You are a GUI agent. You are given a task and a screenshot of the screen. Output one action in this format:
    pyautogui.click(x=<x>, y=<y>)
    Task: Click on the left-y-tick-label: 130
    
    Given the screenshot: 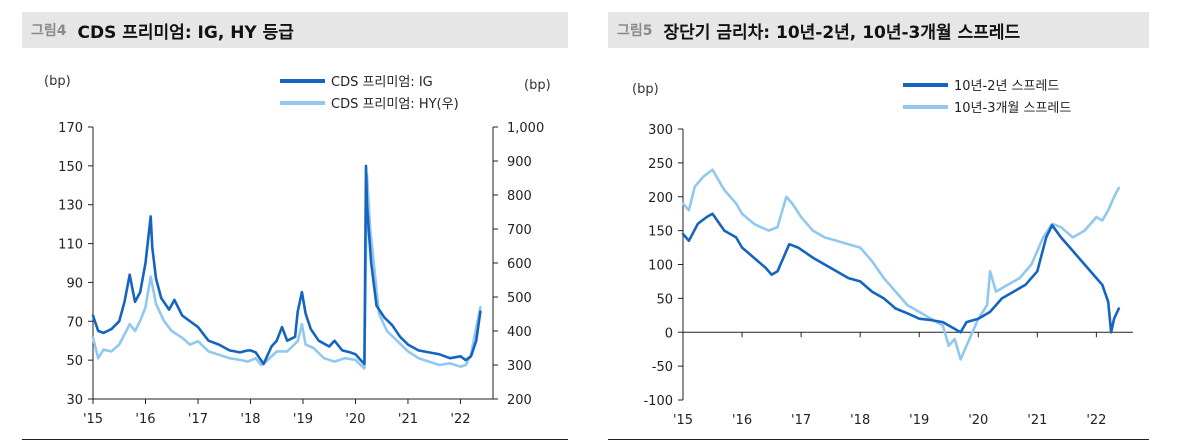 What is the action you would take?
    pyautogui.click(x=70, y=206)
    